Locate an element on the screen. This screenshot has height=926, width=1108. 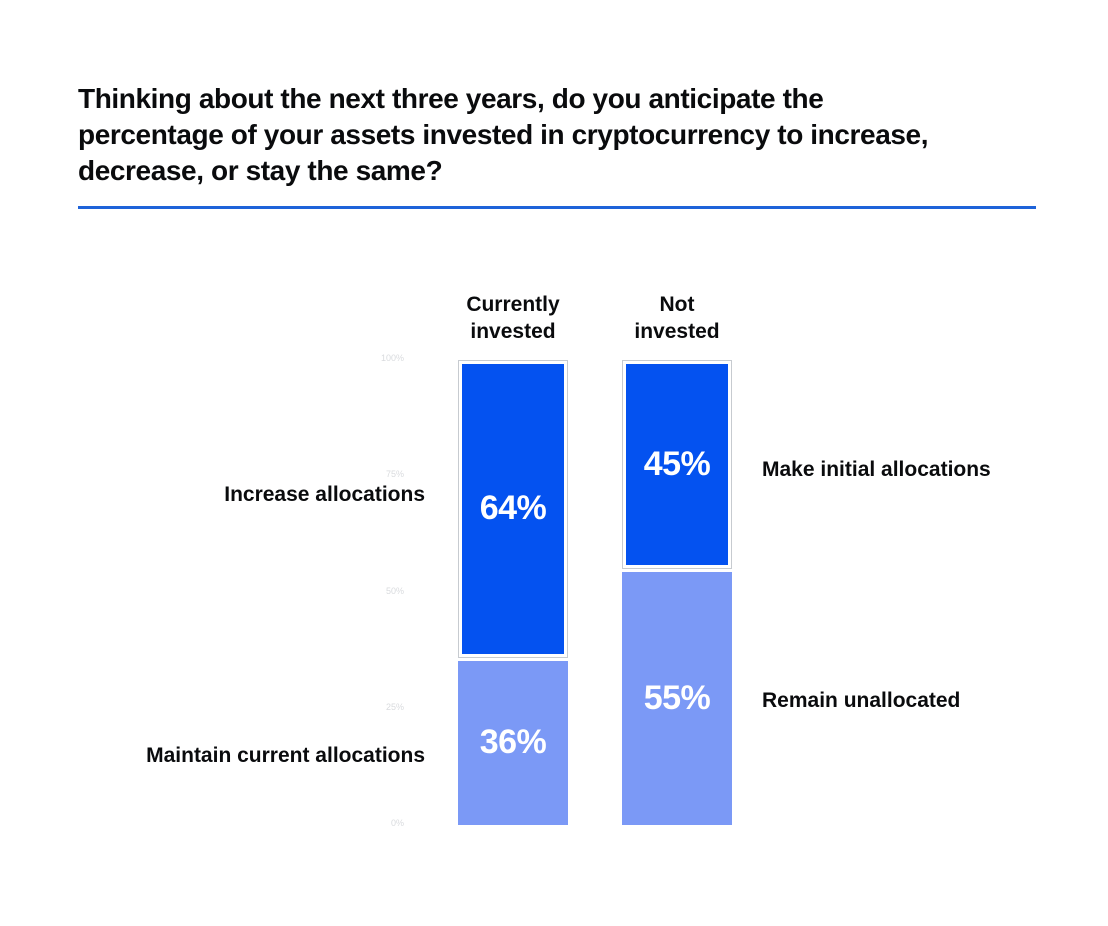
bar-currently-invested: 64% 36% is located at coordinates (513, 592).